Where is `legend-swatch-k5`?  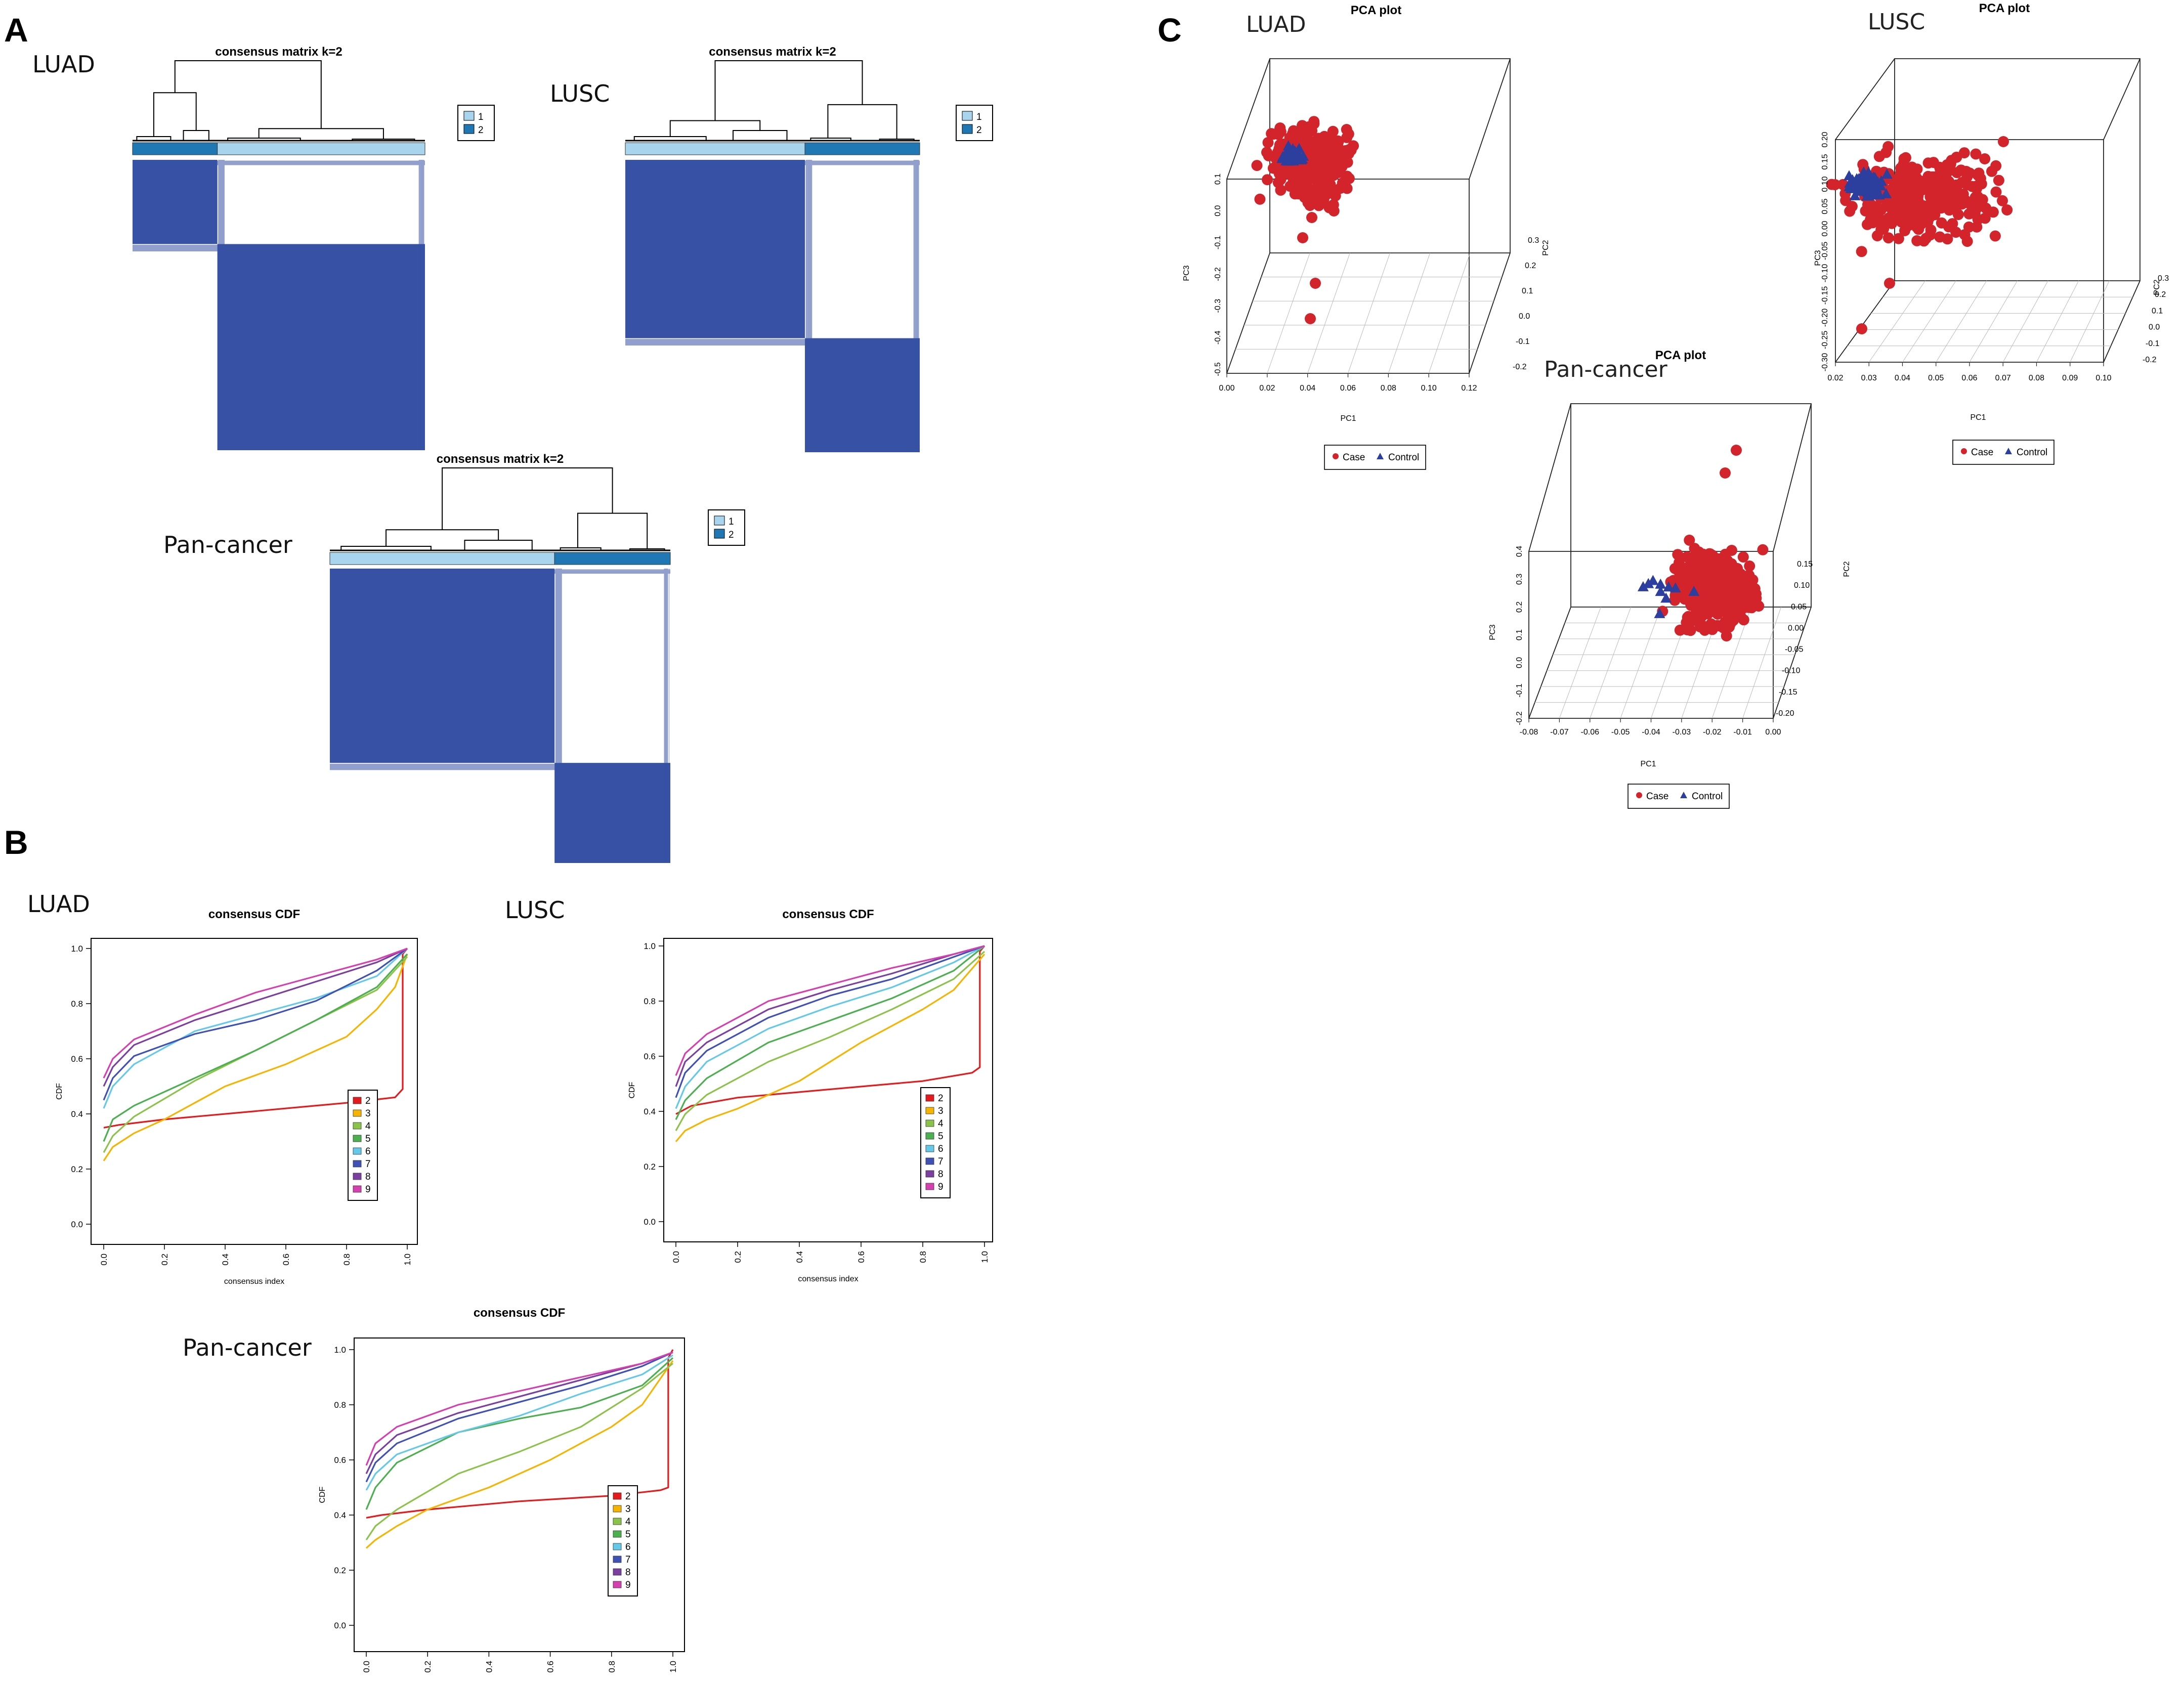
legend-swatch-k5 is located at coordinates (617, 1534).